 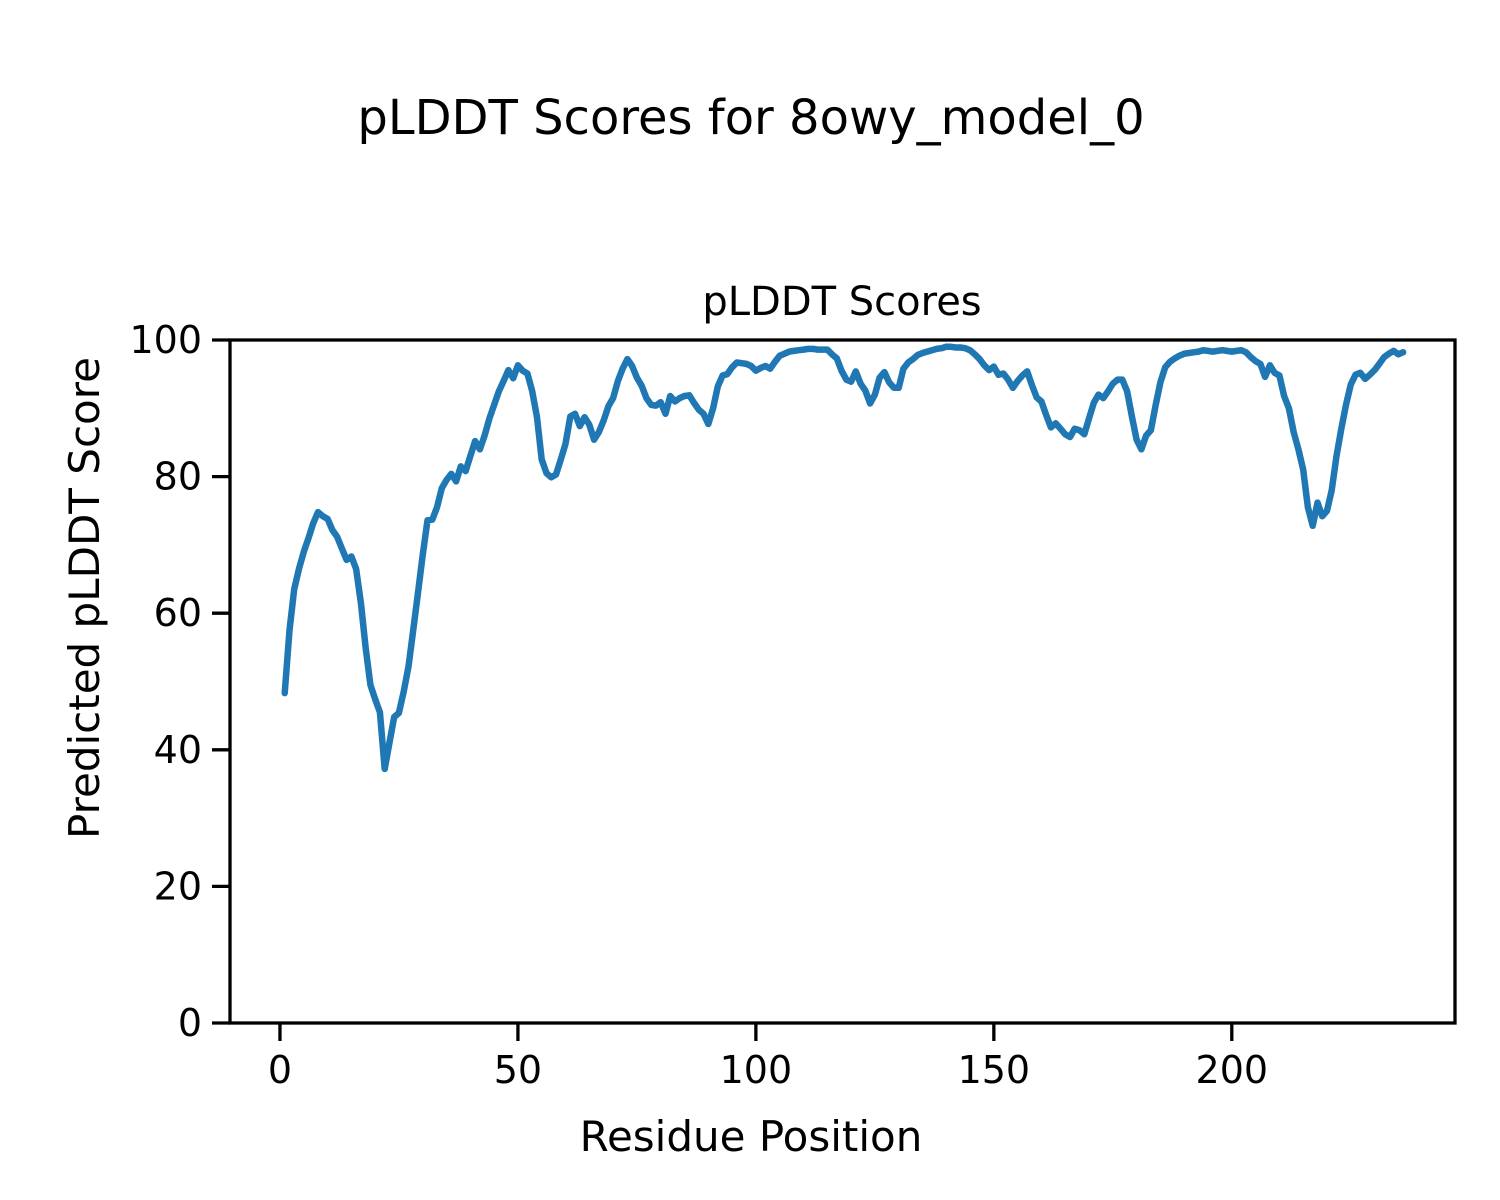 I want to click on y-tick-label: 40, so click(x=178, y=750).